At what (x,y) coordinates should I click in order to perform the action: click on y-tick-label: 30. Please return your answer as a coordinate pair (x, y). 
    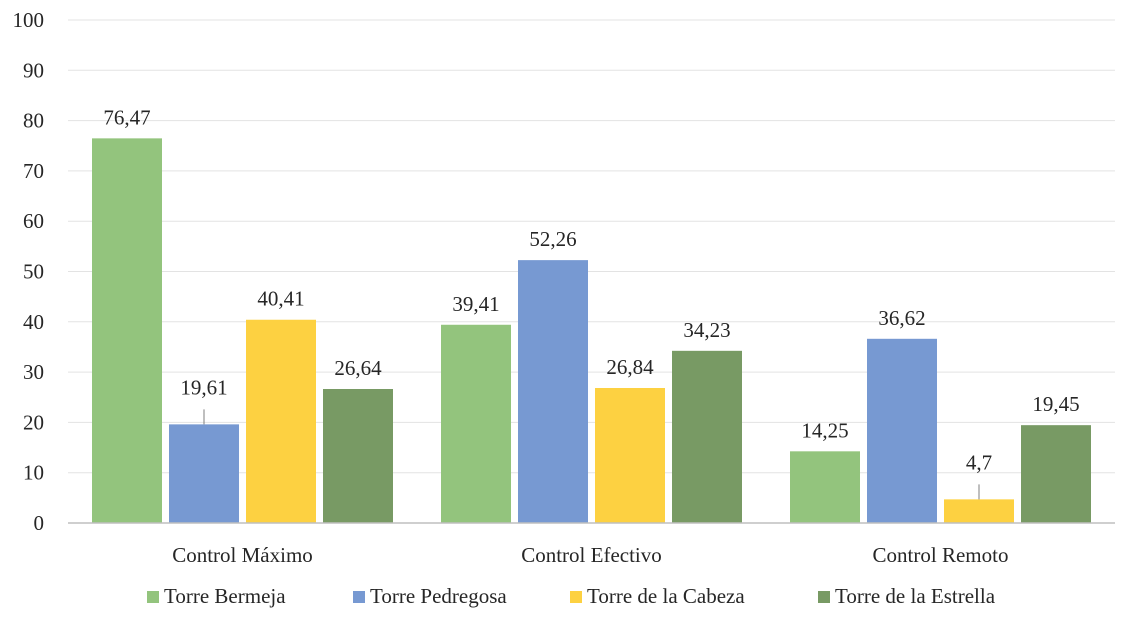
    Looking at the image, I should click on (33, 372).